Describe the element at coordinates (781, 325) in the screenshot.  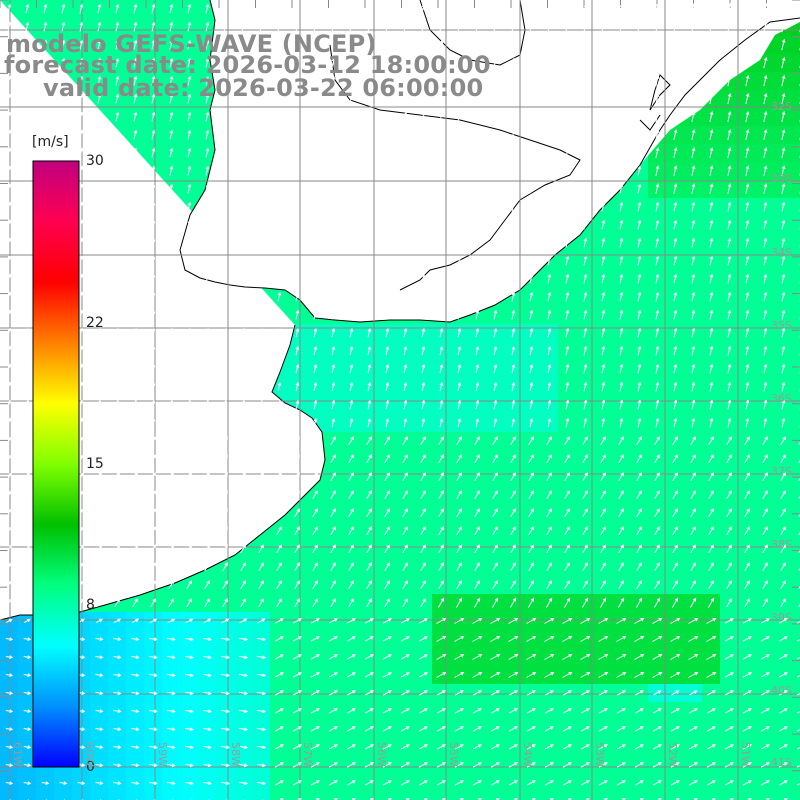
I see `latitude-label: 35S` at that location.